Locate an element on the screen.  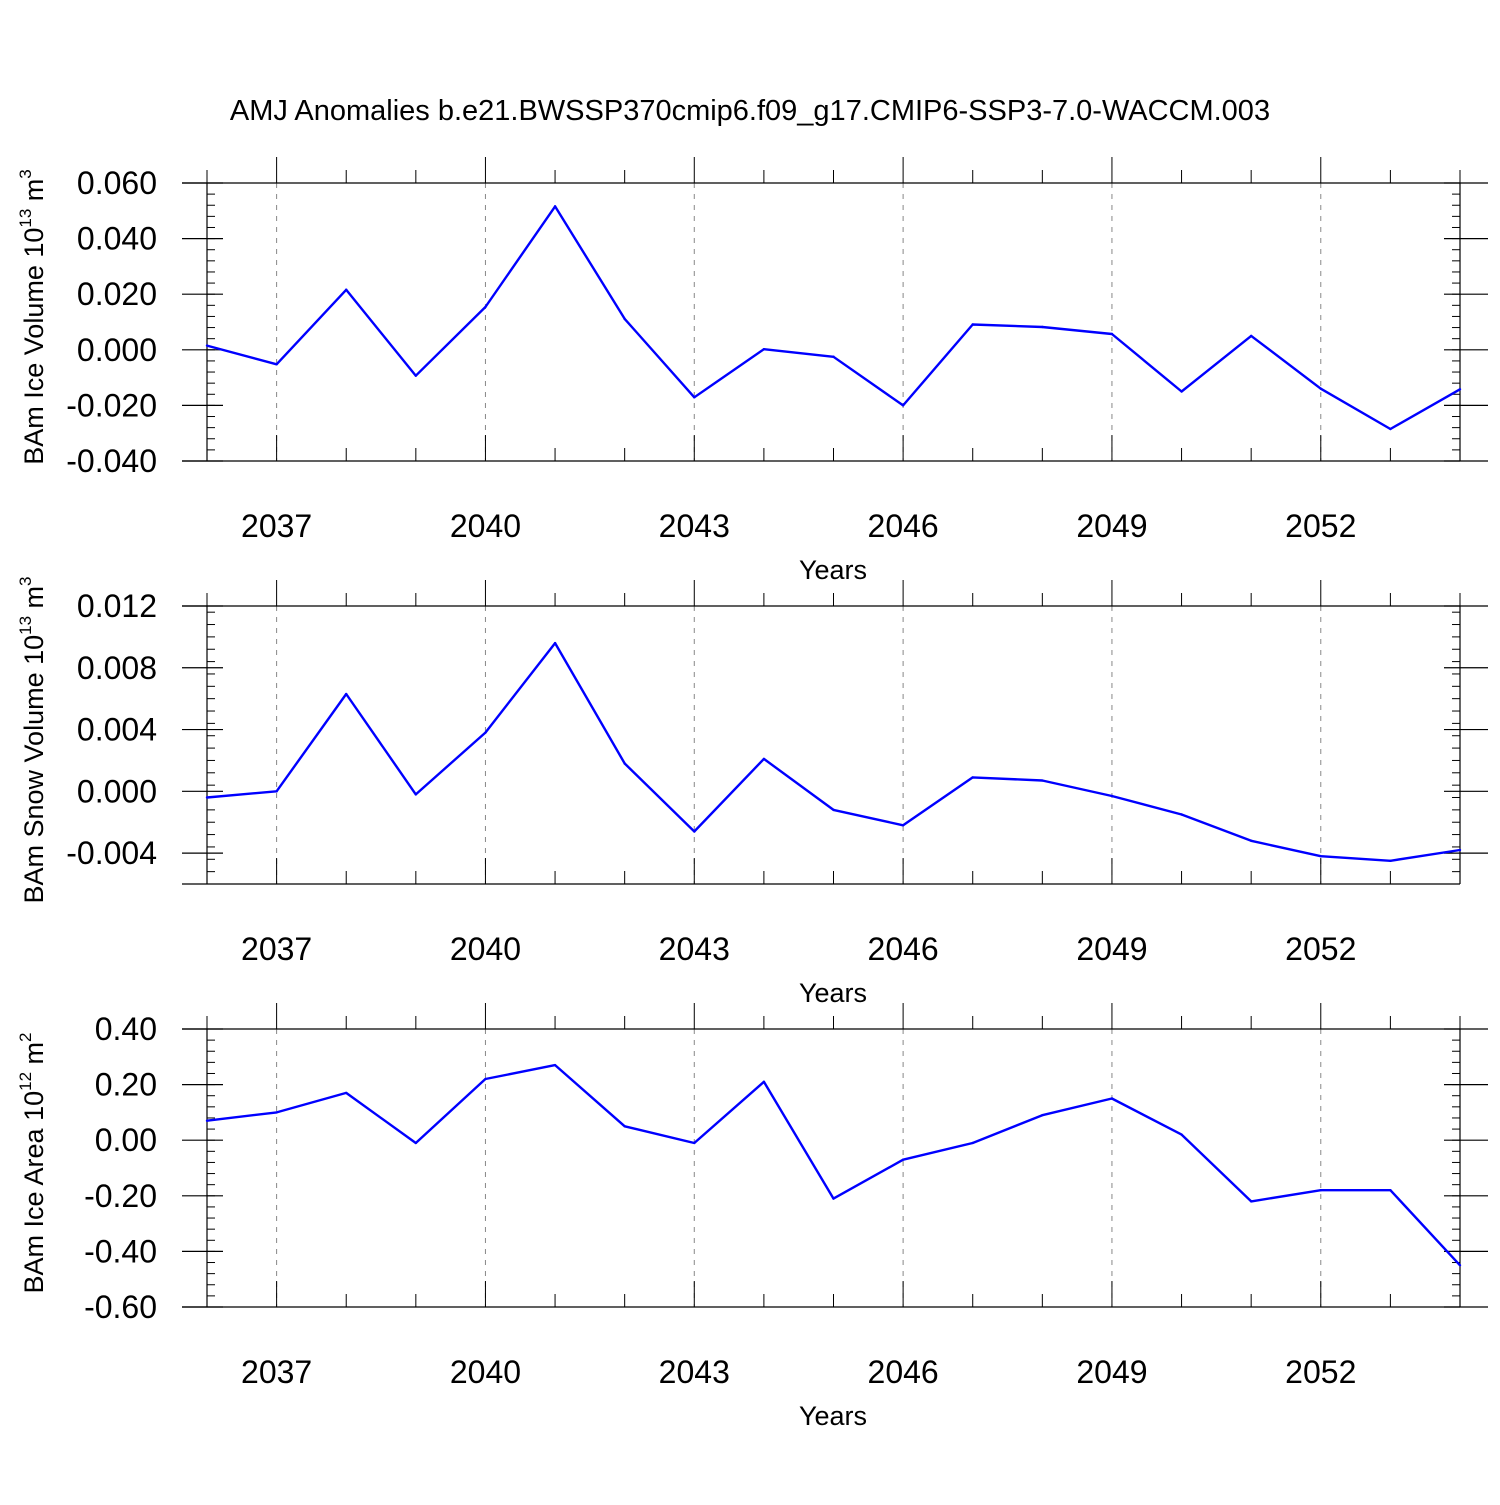
y-axis-label: BAm Ice Area 1012 m2 is located at coordinates (32, 1163).